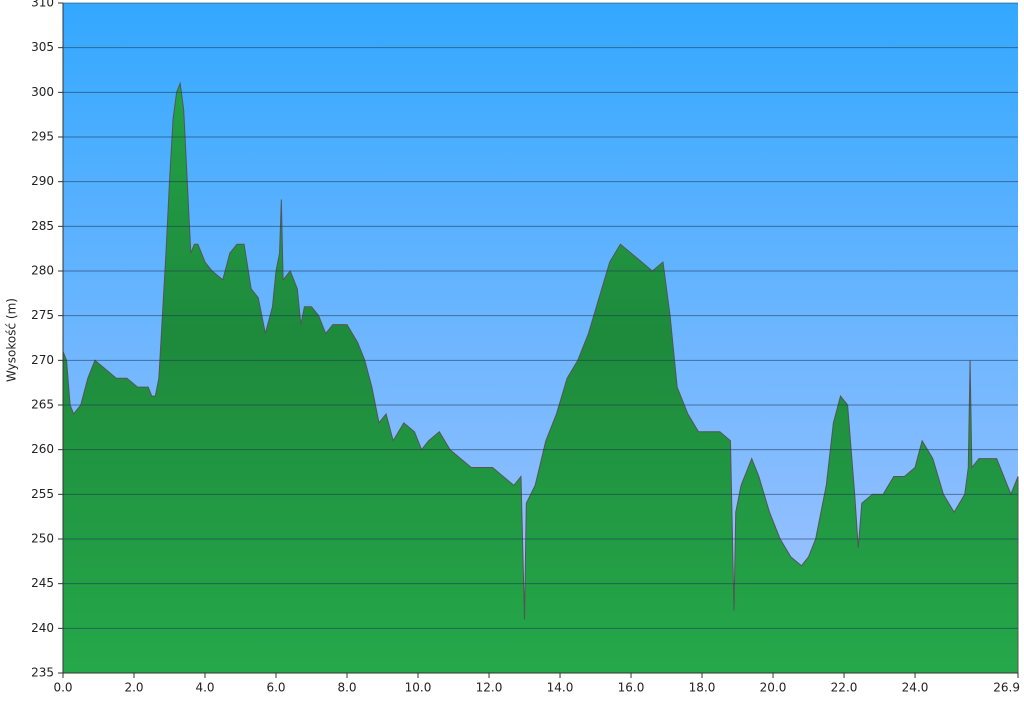 This screenshot has width=1024, height=704. What do you see at coordinates (42, 92) in the screenshot?
I see `y-tick-label: 300` at bounding box center [42, 92].